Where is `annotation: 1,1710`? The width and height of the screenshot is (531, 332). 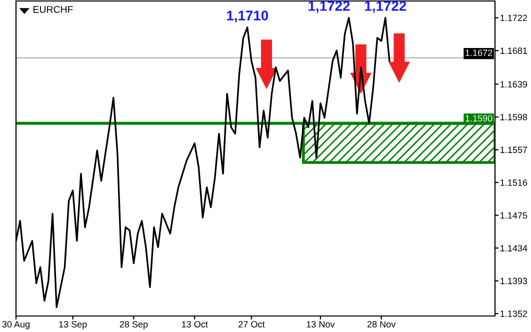
annotation: 1,1710 is located at coordinates (247, 16).